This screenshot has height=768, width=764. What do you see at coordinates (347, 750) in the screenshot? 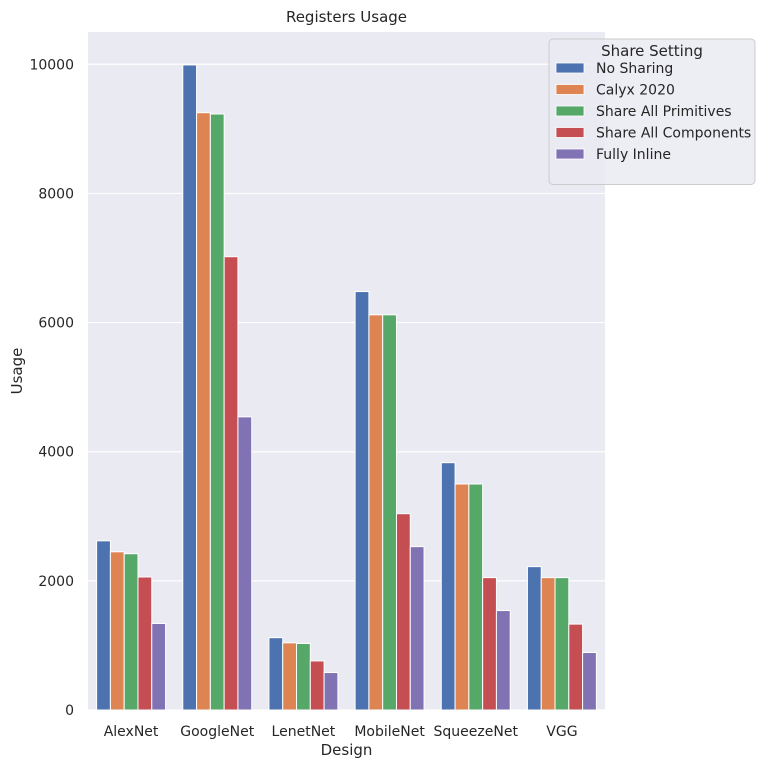
I see `x-axis-label: Design` at bounding box center [347, 750].